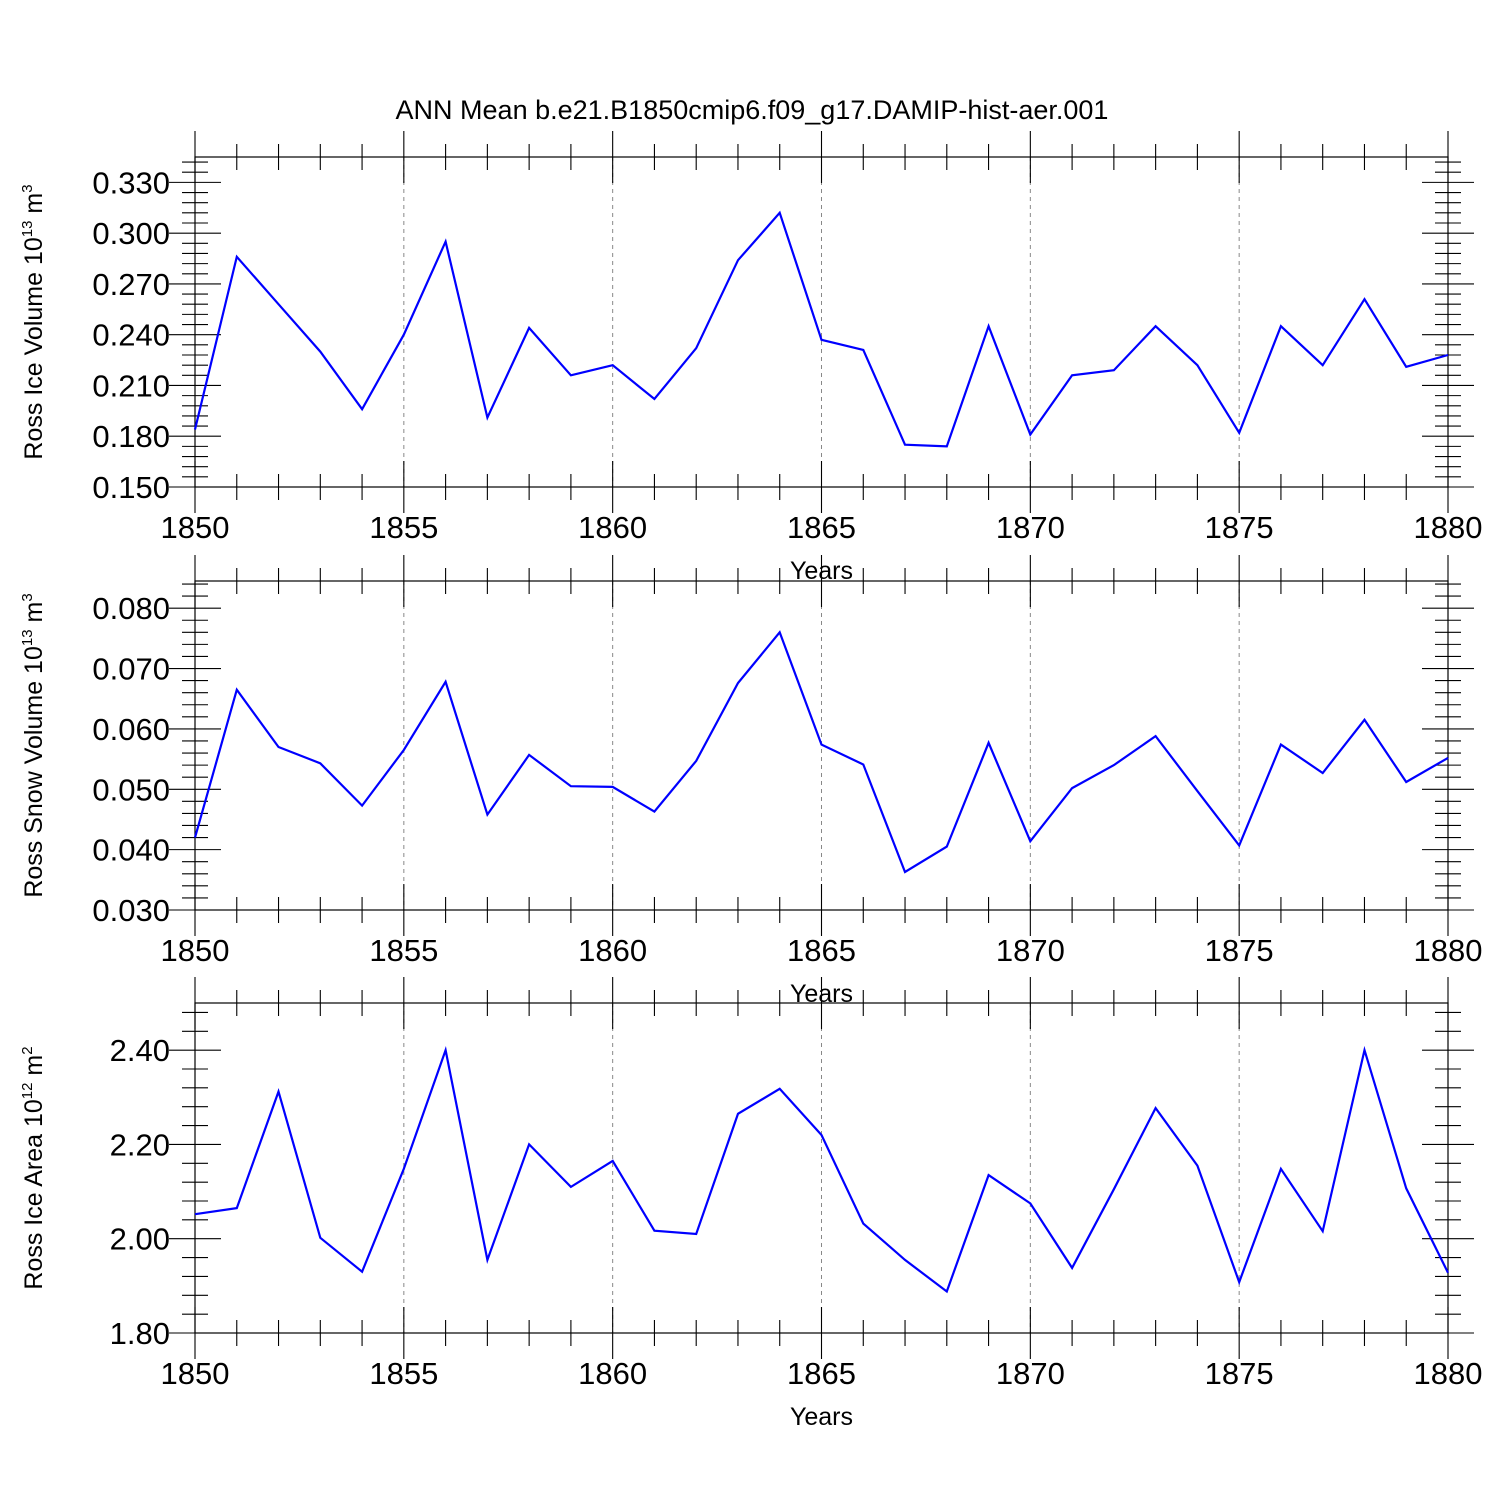 This screenshot has height=1500, width=1500. What do you see at coordinates (131, 436) in the screenshot?
I see `y-tick-label: 0.180` at bounding box center [131, 436].